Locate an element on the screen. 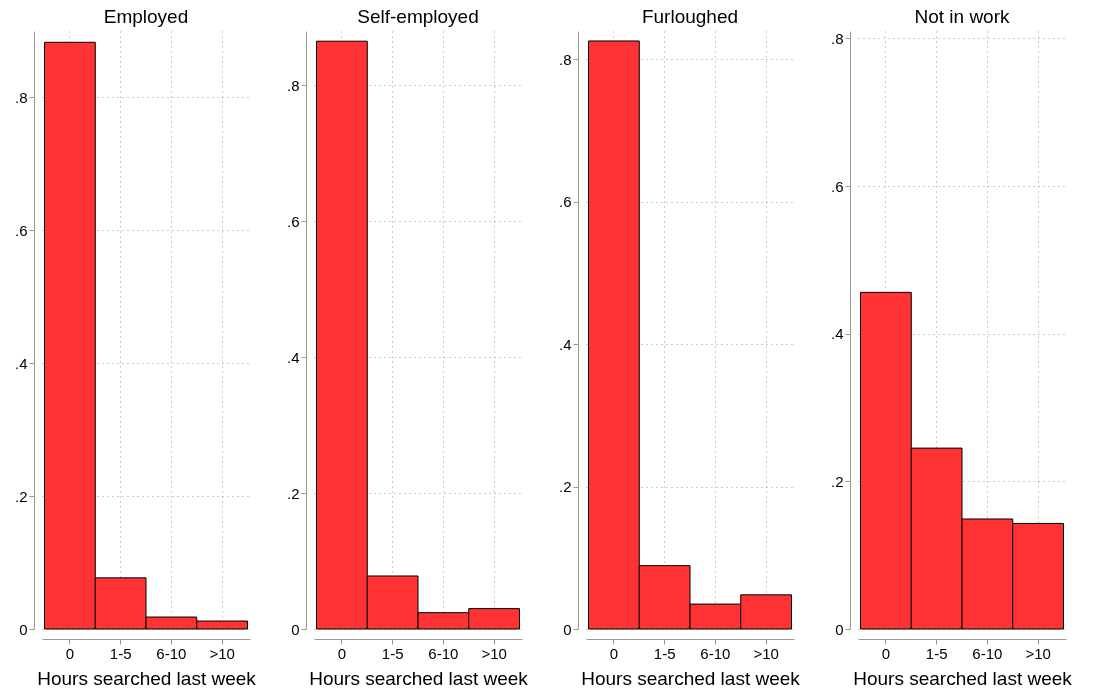 The image size is (1098, 694). chart-title: Employed is located at coordinates (146, 16).